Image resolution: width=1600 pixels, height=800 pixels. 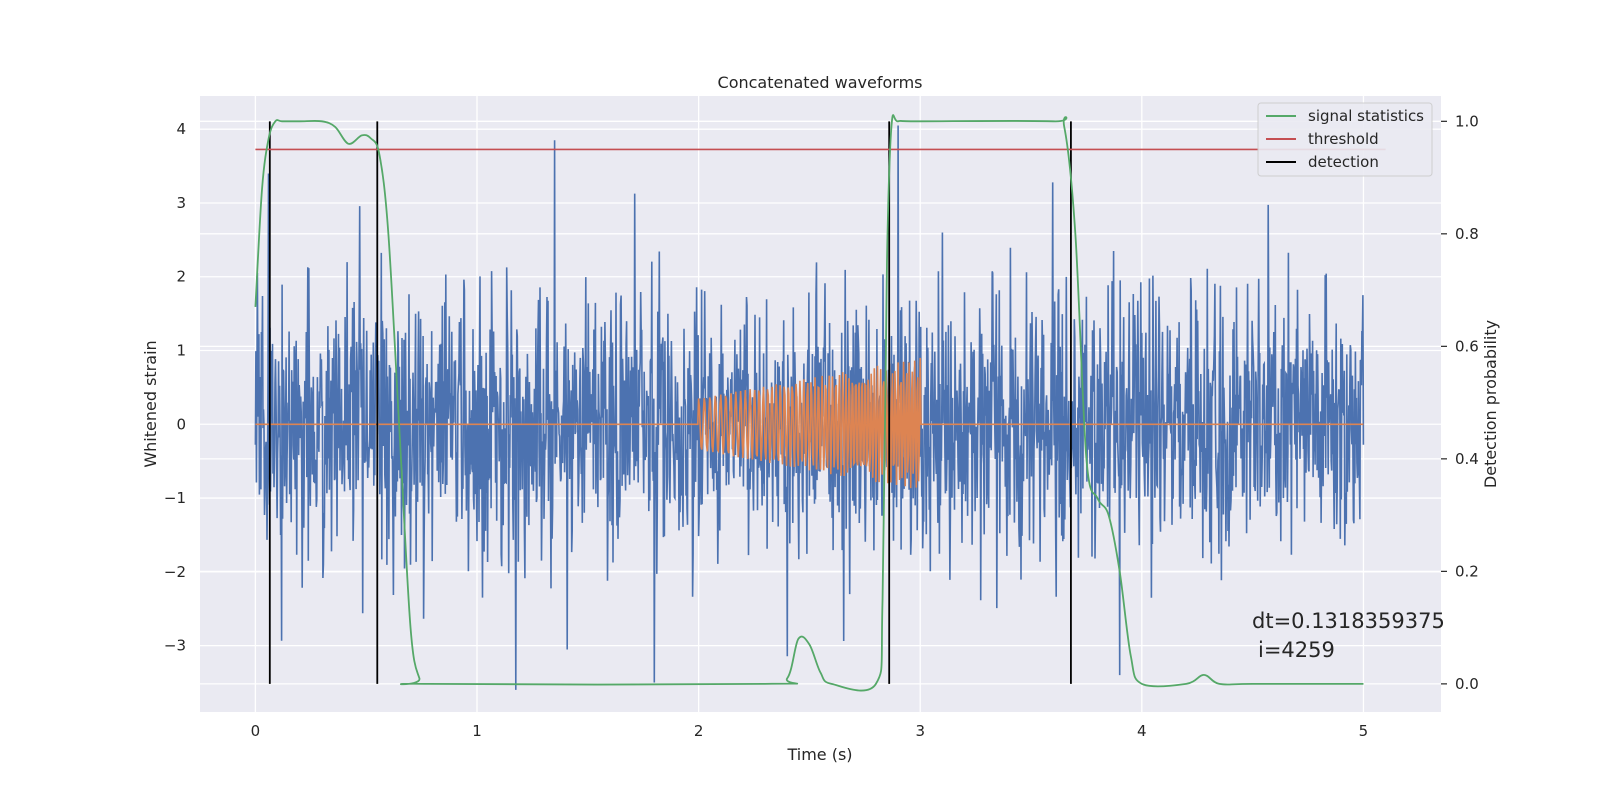 I want to click on x-ticks: 0 1 2 3 4 5, so click(x=810, y=731).